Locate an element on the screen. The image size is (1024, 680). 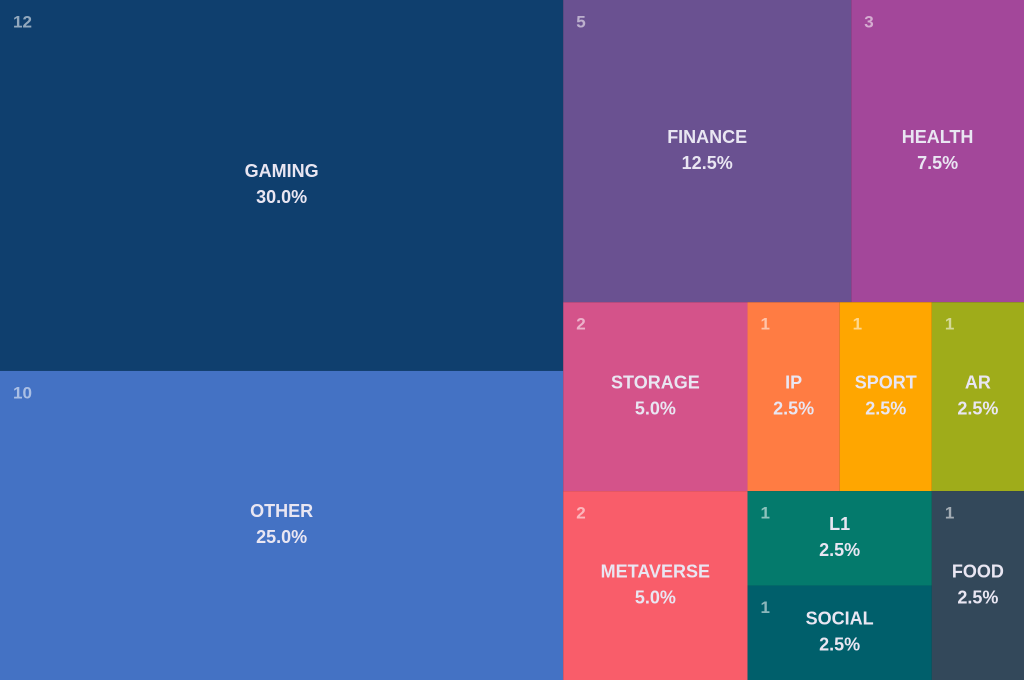
tile-count: 5 is located at coordinates (580, 21).